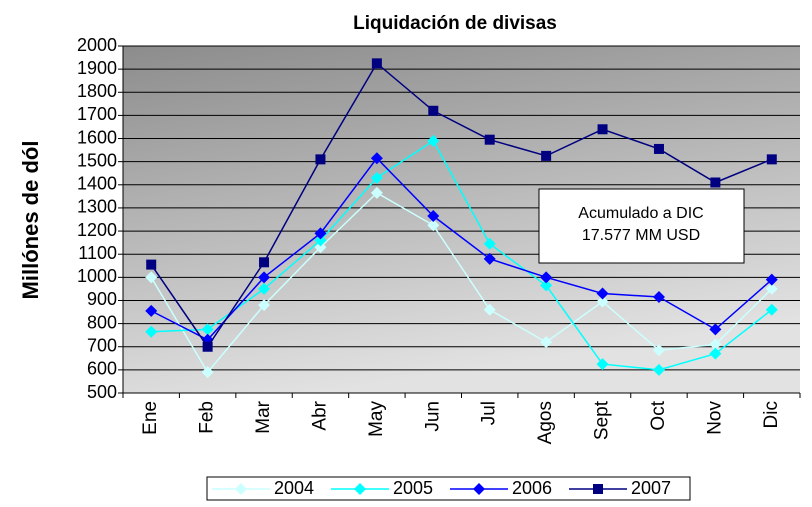 Image resolution: width=812 pixels, height=507 pixels. What do you see at coordinates (97, 160) in the screenshot?
I see `y-tick-label: 1500` at bounding box center [97, 160].